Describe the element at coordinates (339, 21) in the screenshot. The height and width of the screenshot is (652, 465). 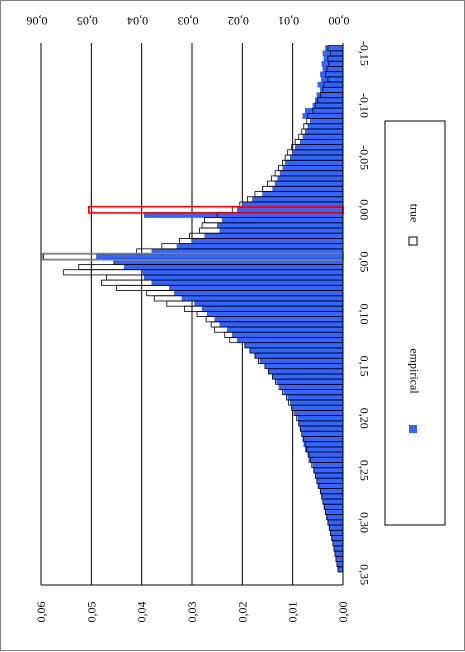
I see `y-tick-label: 0,00` at that location.